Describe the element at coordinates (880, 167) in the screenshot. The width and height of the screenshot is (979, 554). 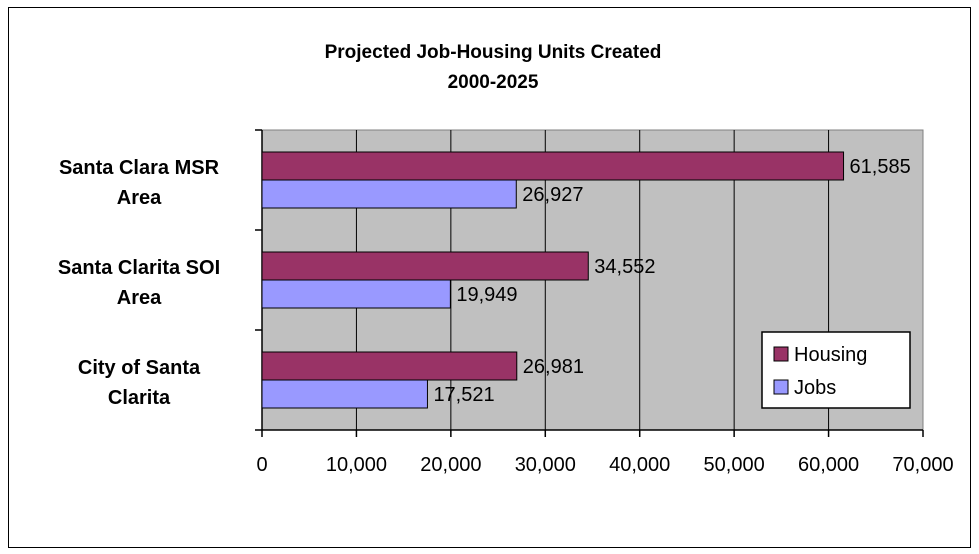
I see `data-label: 61,585` at that location.